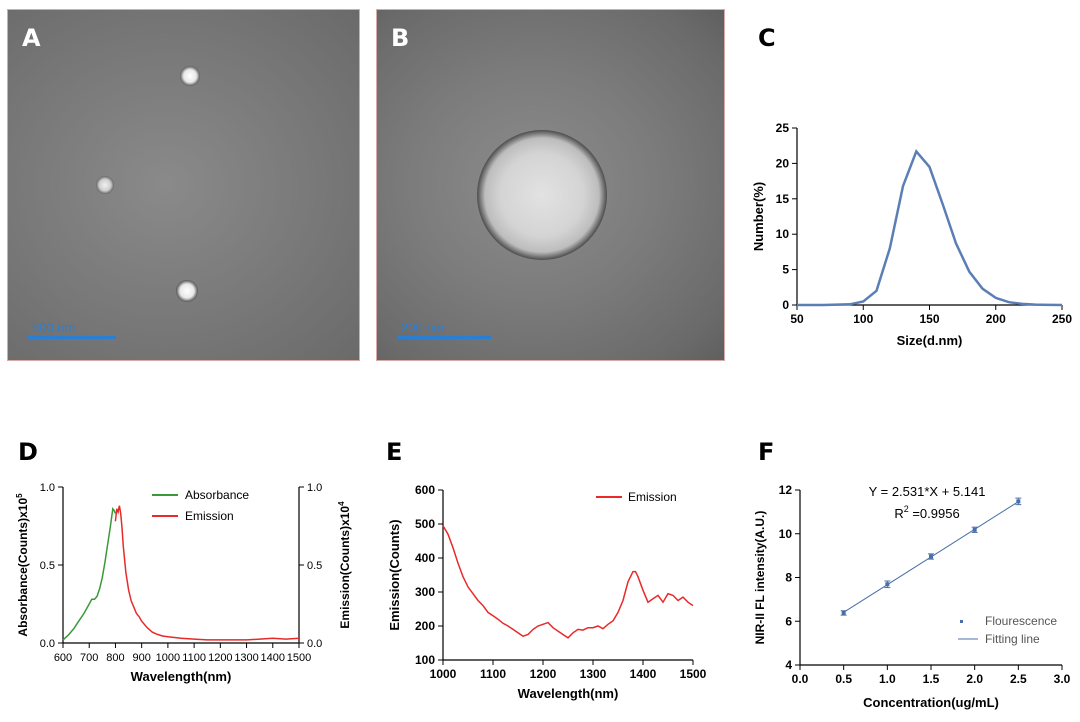  I want to click on chart-e-xlabel: Wavelength(nm), so click(568, 693).